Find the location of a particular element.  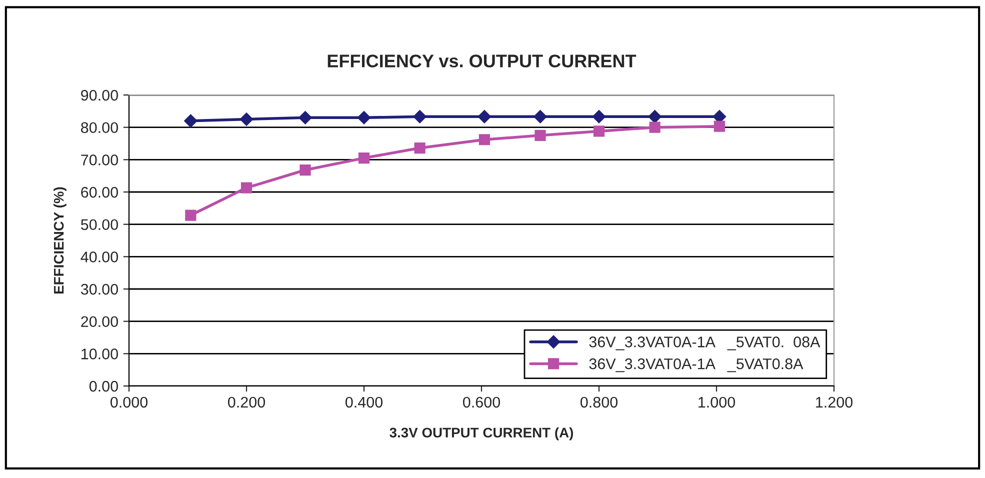

y-tick-label: 80.00 is located at coordinates (99, 128).